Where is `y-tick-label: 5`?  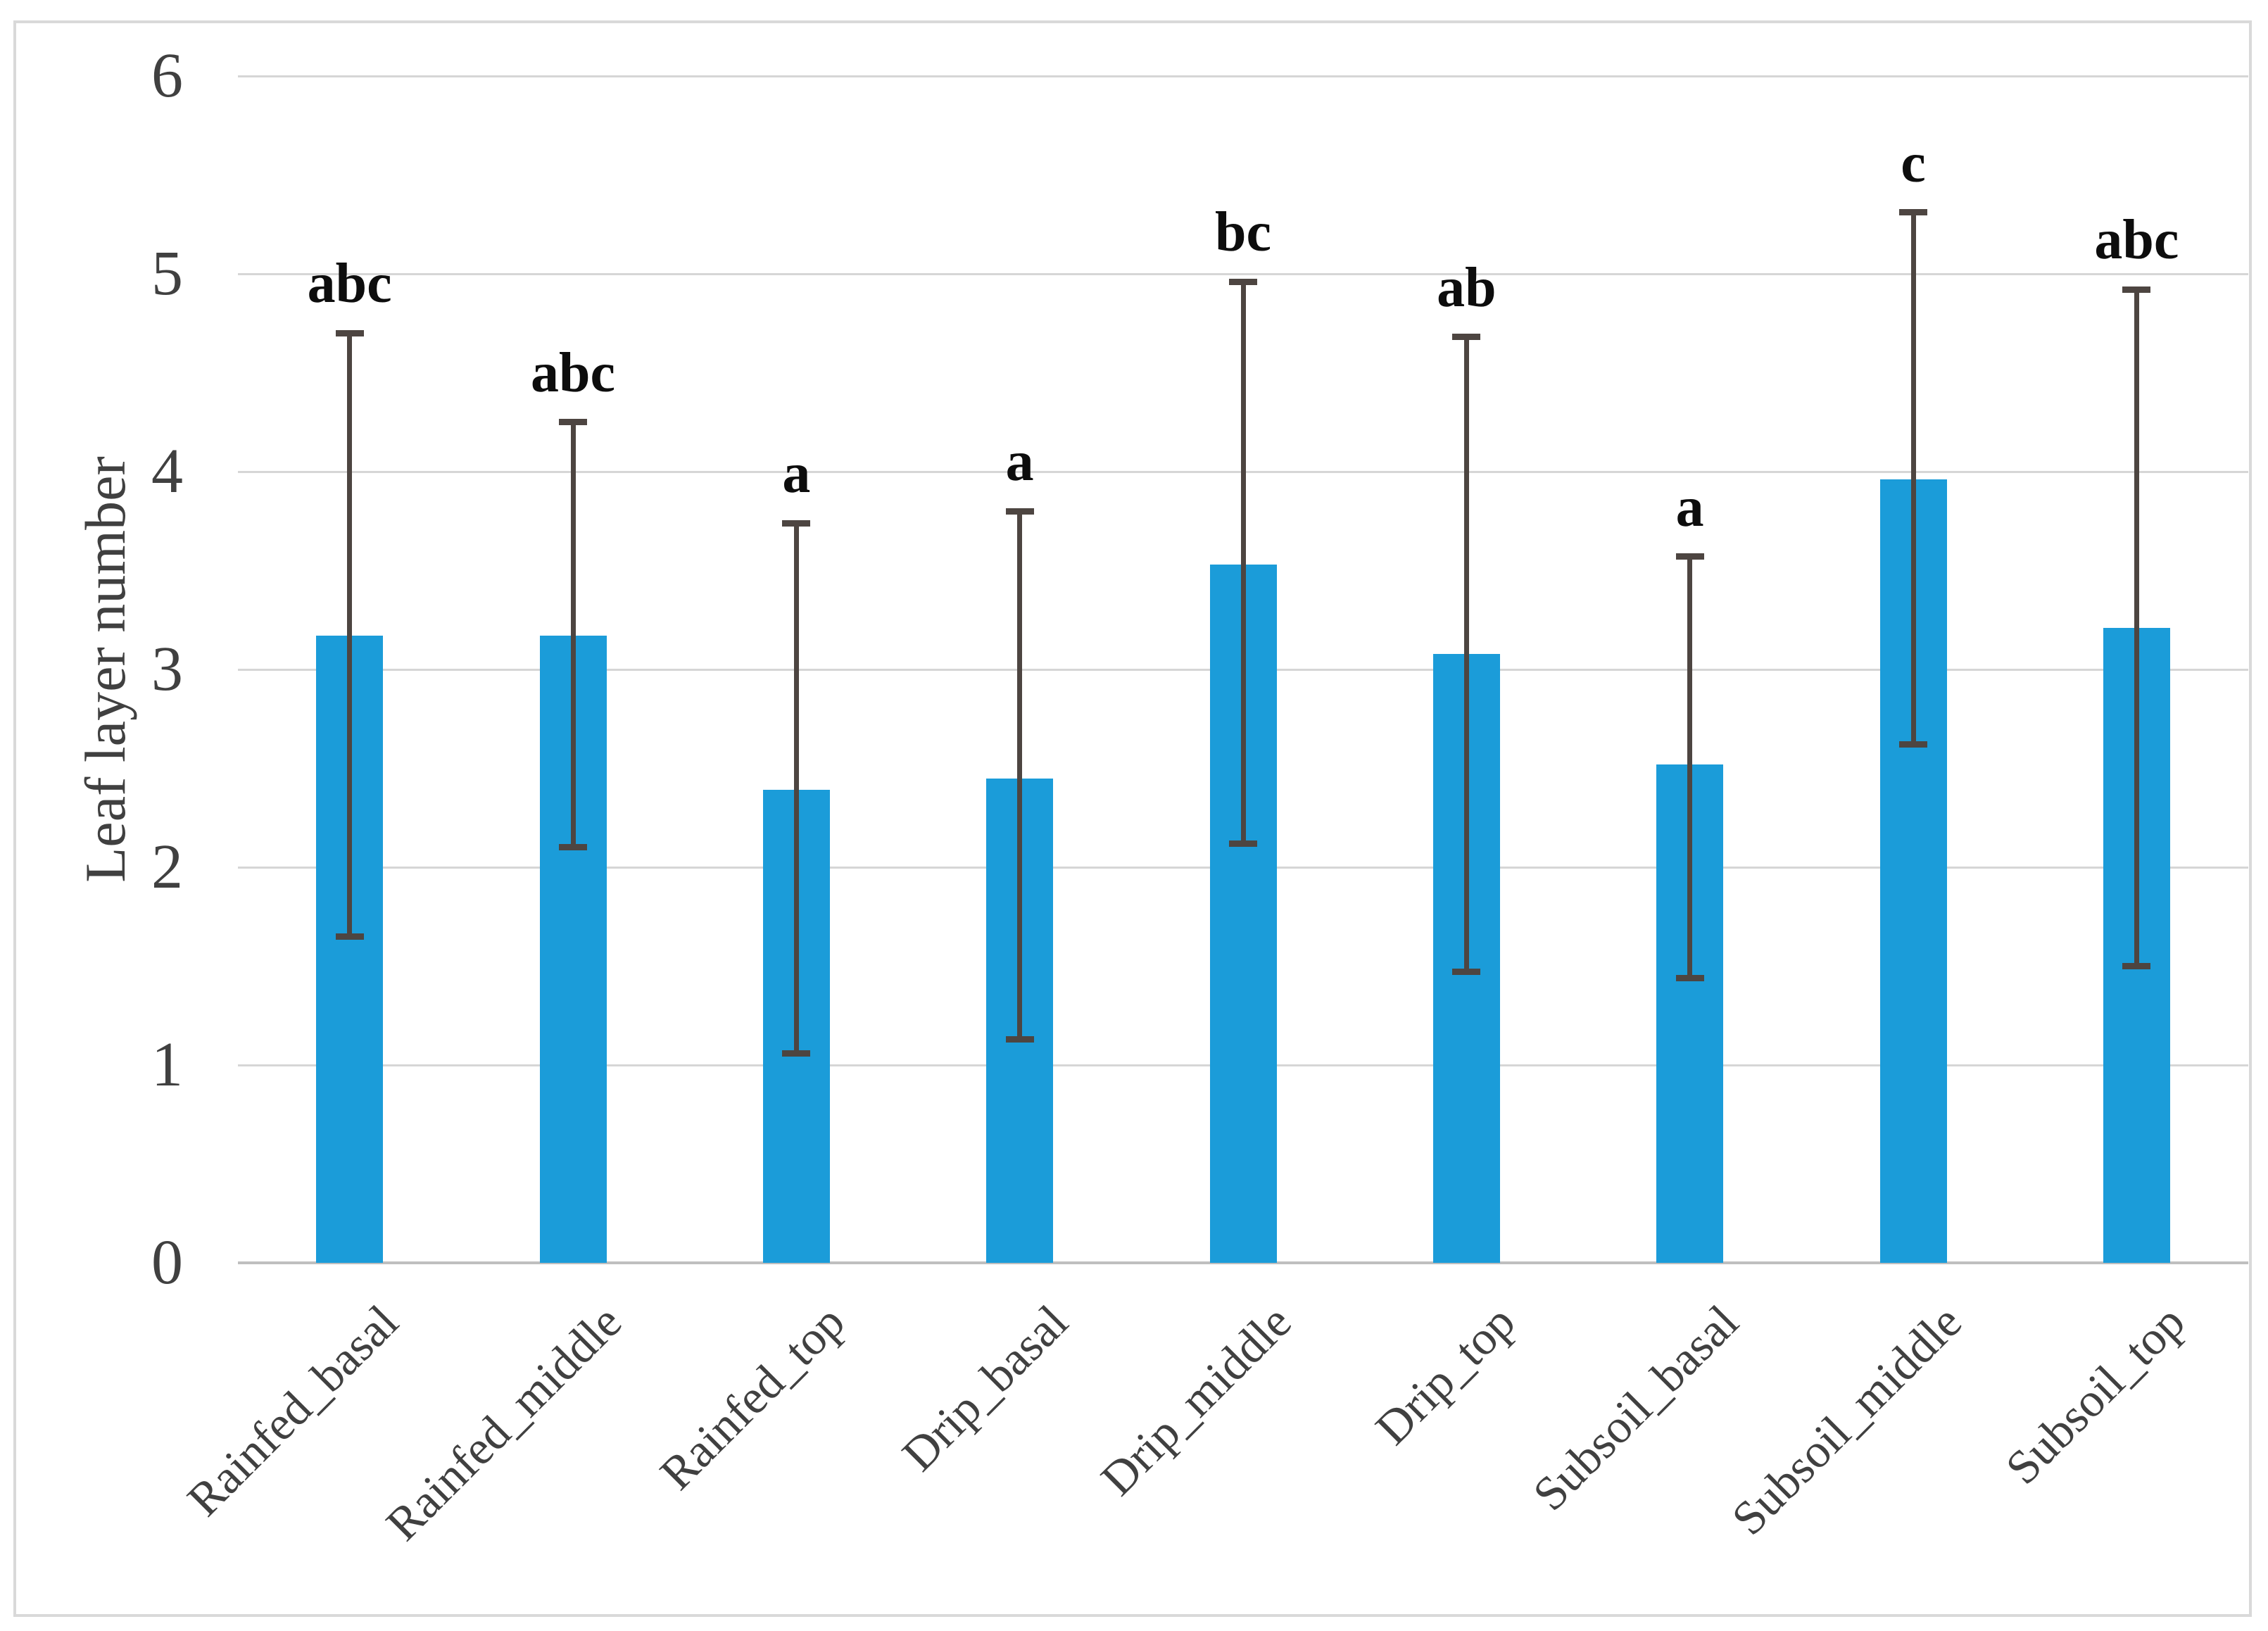
y-tick-label: 5 is located at coordinates (167, 273).